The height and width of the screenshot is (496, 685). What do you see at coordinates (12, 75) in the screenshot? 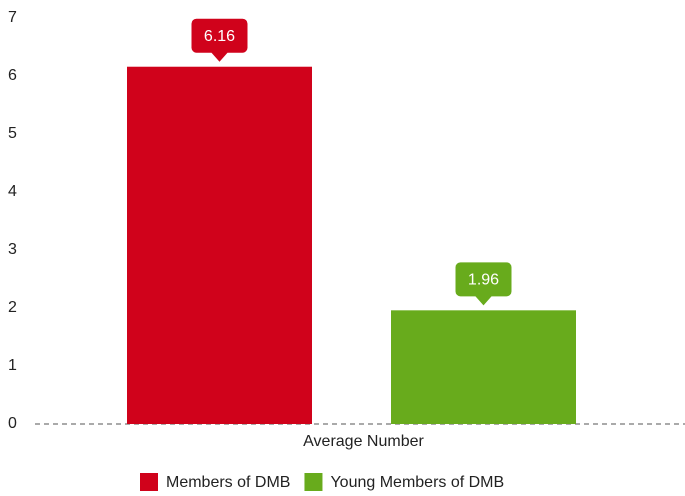
I see `y-tick-label: 6` at bounding box center [12, 75].